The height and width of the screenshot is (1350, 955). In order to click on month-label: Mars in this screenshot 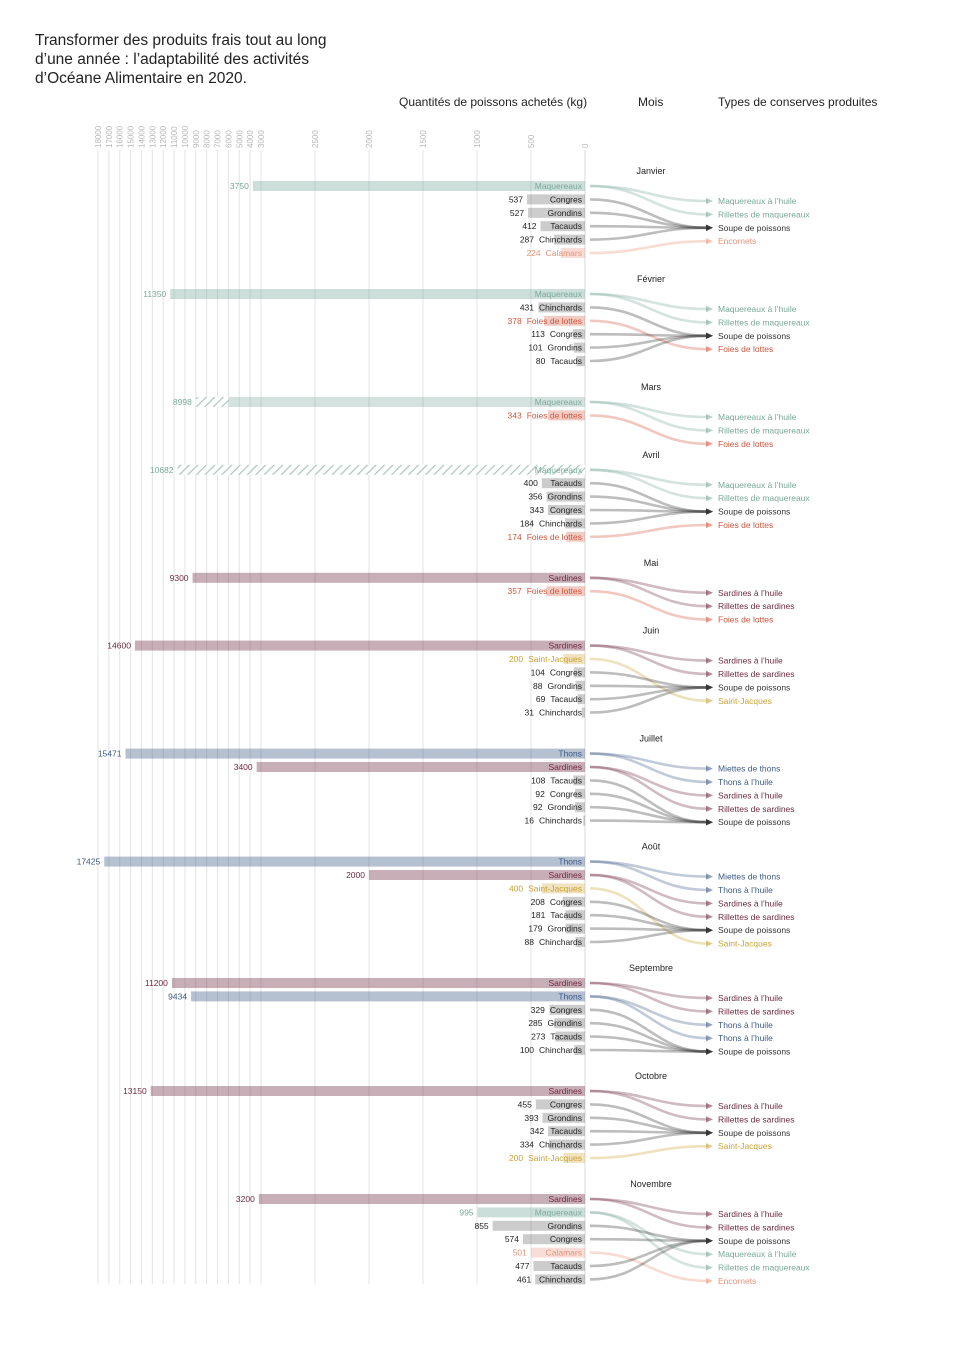, I will do `click(651, 387)`.